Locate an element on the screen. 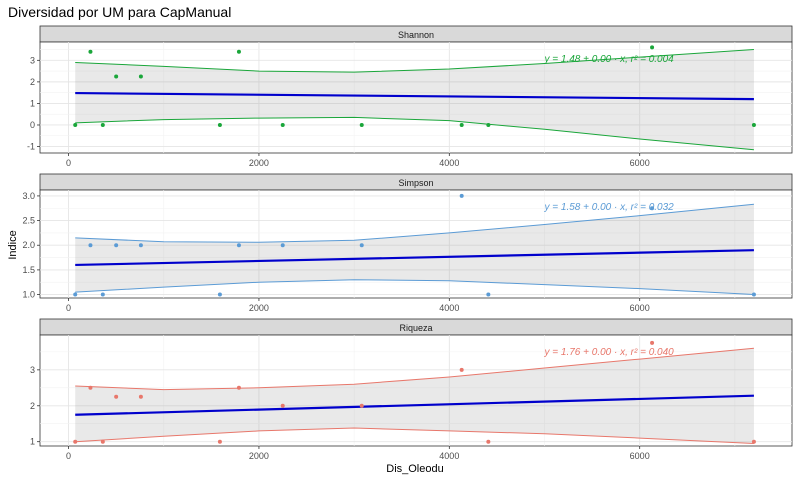 Image resolution: width=800 pixels, height=480 pixels. y-tick-label: 1.5 is located at coordinates (28, 270).